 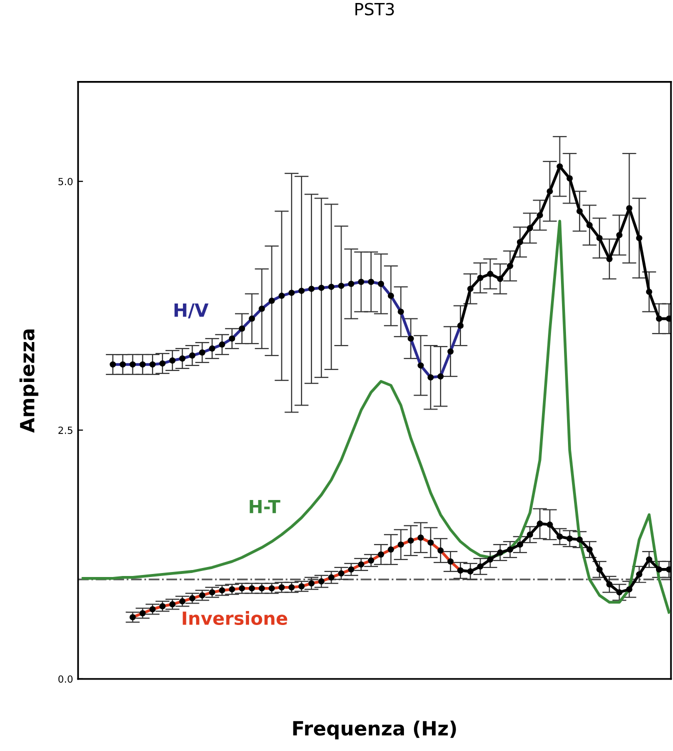 I want to click on series-label: Inversione, so click(x=235, y=618).